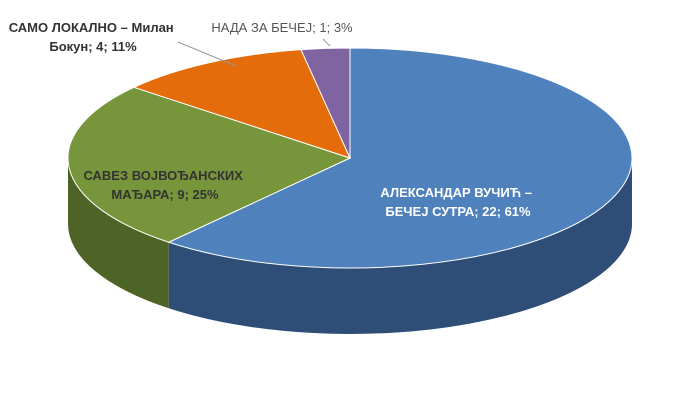 Image resolution: width=700 pixels, height=400 pixels. I want to click on leader-lines, so click(254, 52).